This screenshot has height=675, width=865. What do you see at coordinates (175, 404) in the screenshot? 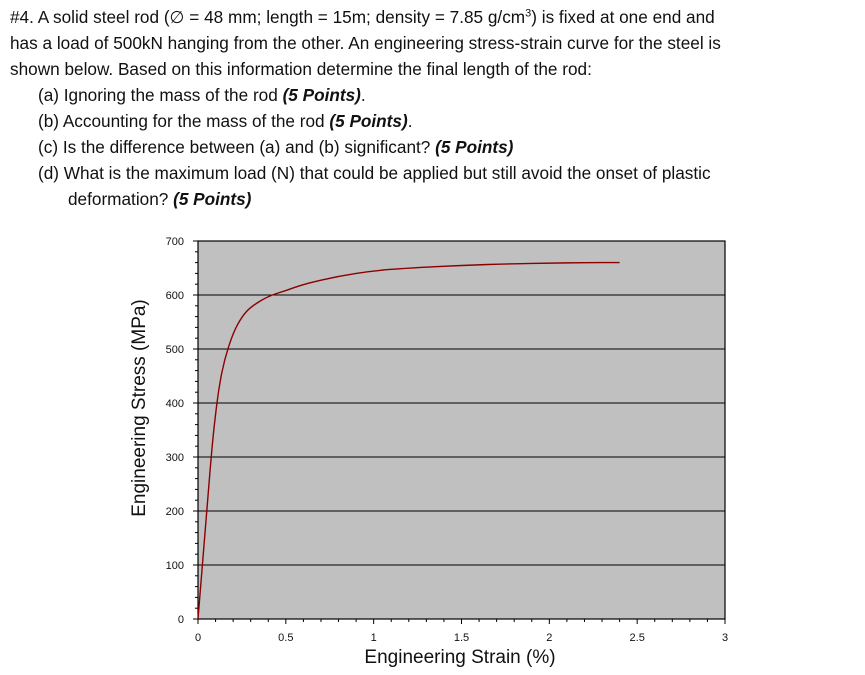
I see `y-tick-label-400: 400` at bounding box center [175, 404].